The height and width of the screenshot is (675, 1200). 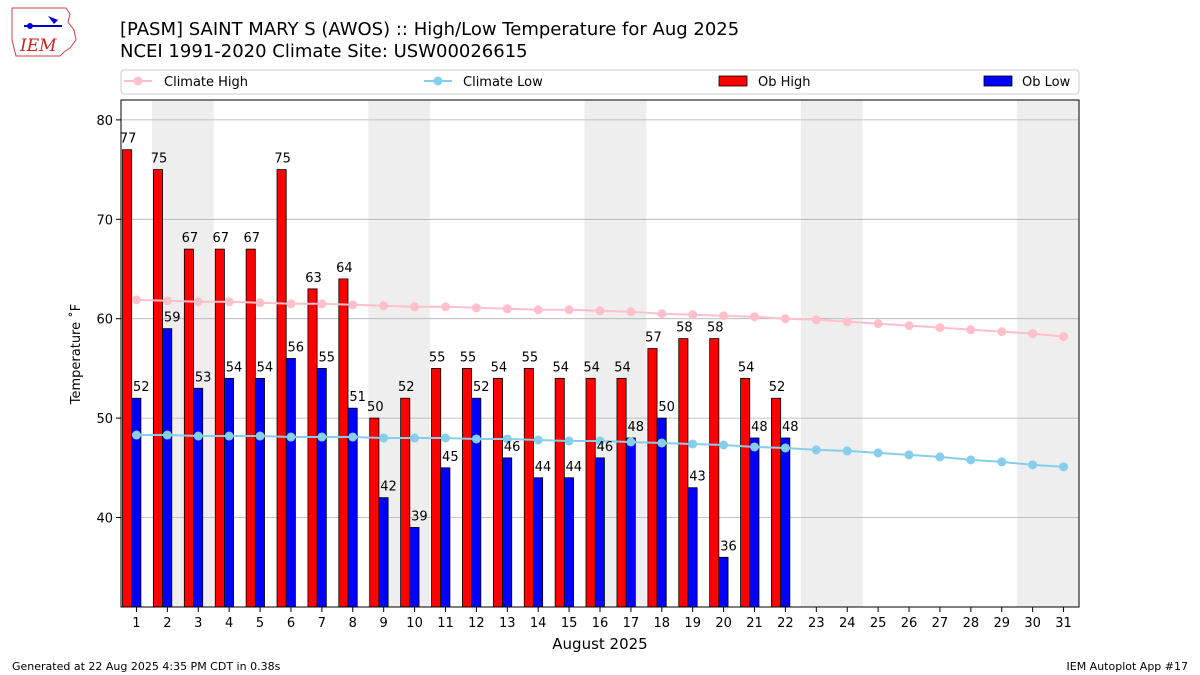 What do you see at coordinates (662, 623) in the screenshot?
I see `x-tick-label: 18` at bounding box center [662, 623].